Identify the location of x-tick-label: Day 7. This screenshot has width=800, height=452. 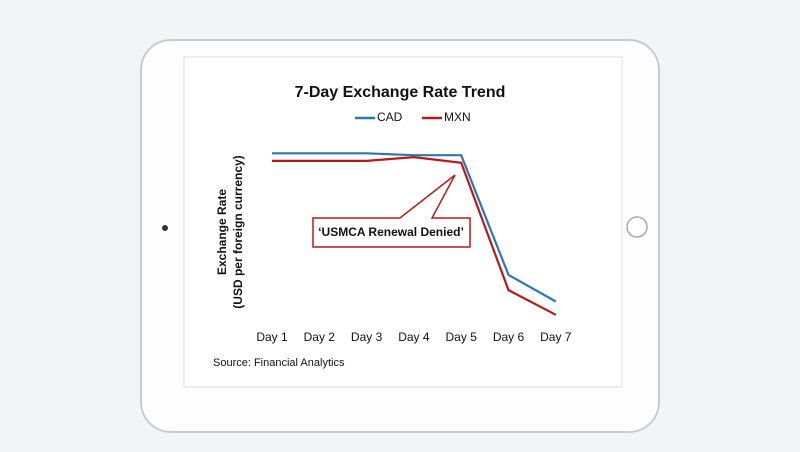
(556, 337).